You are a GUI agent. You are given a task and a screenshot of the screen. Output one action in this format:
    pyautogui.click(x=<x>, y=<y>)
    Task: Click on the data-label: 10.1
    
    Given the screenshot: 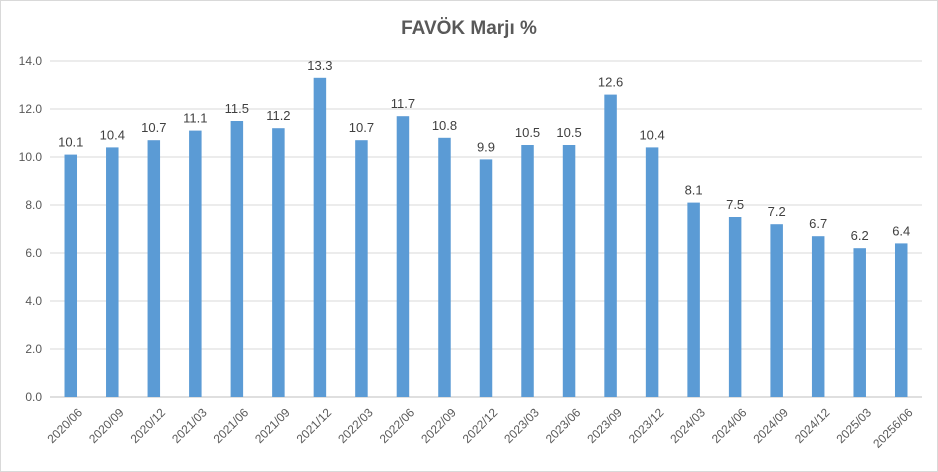 What is the action you would take?
    pyautogui.click(x=70, y=142)
    